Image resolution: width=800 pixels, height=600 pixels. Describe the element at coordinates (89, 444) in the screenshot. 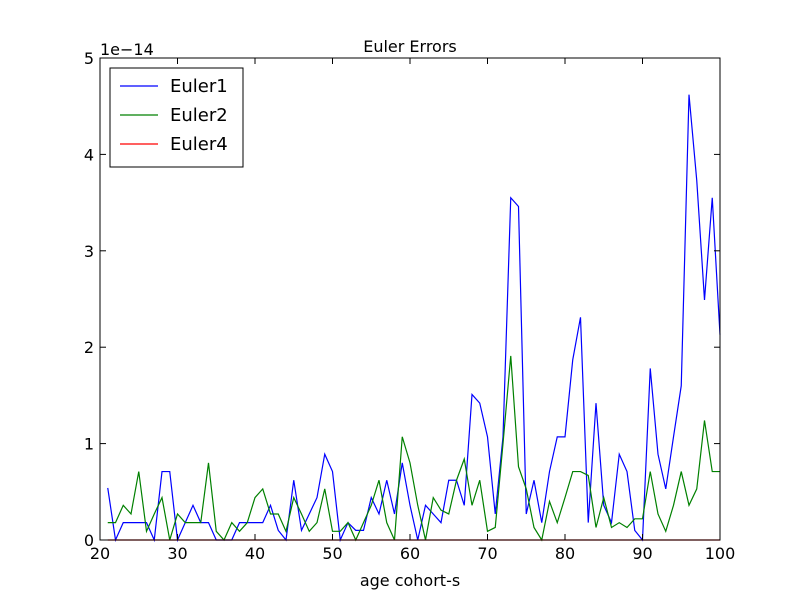

I see `y-tick-label: 1` at that location.